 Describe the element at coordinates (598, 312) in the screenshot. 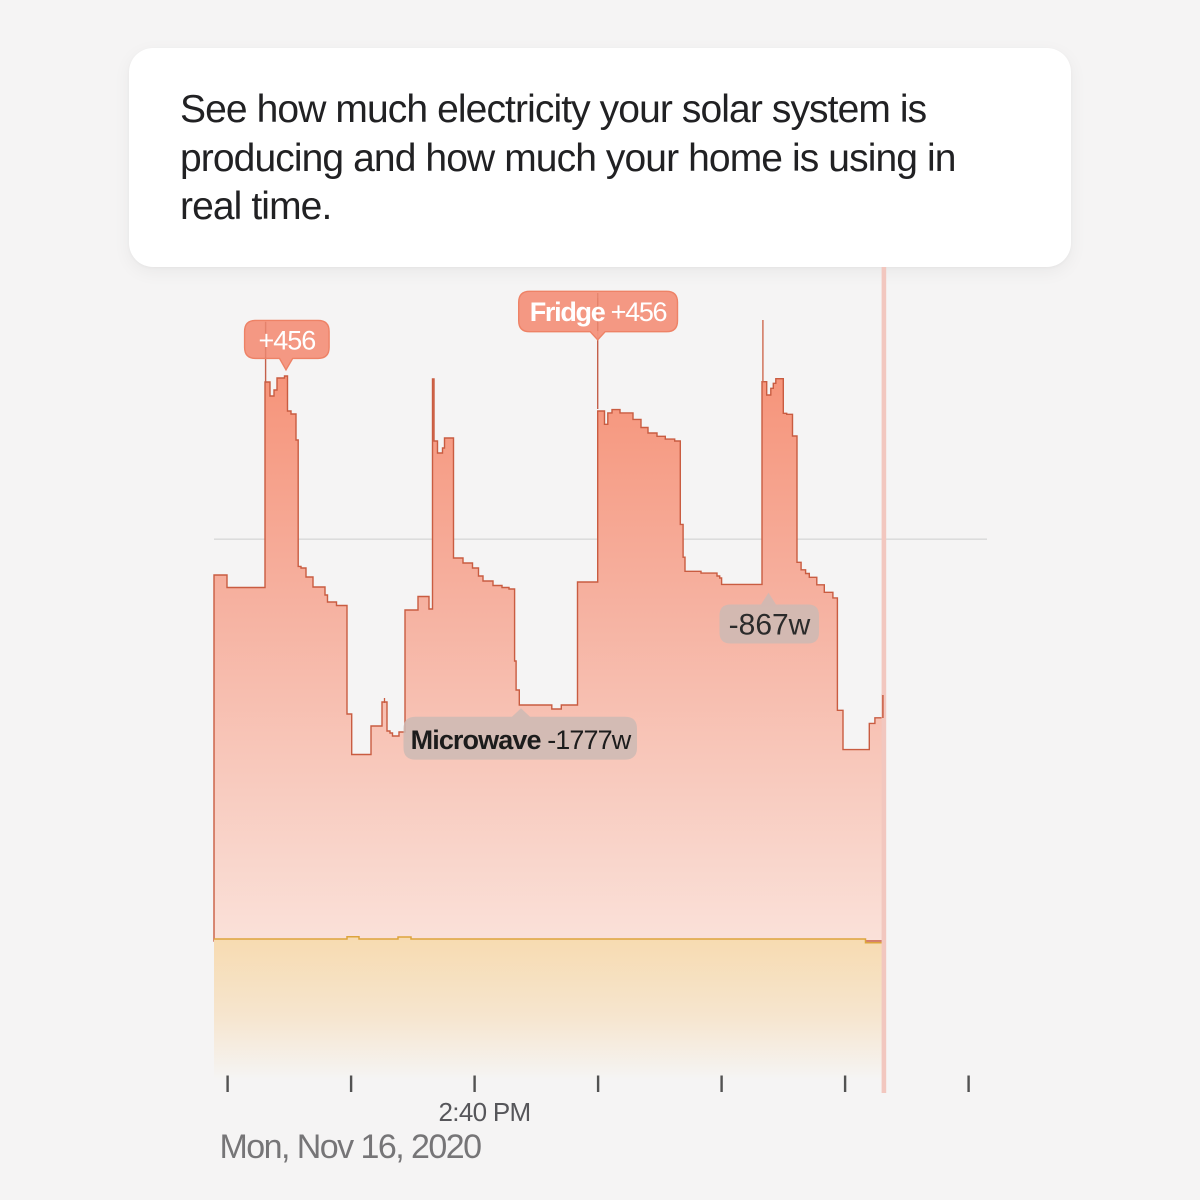

I see `svg-text: Fridge +456` at that location.